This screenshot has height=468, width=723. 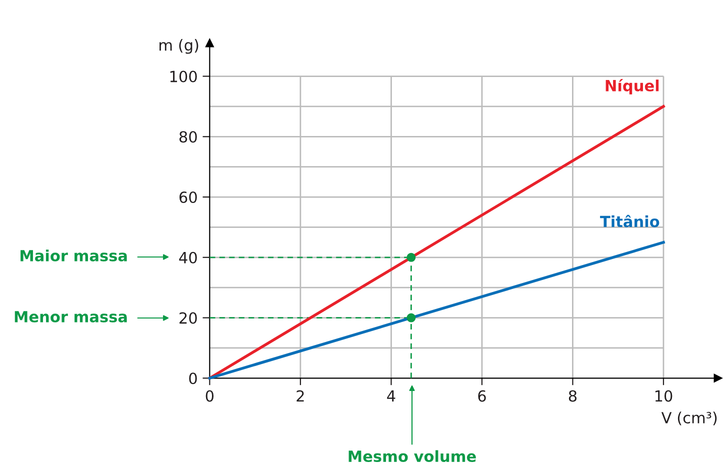 I want to click on y-tick-label: 100, so click(x=183, y=76).